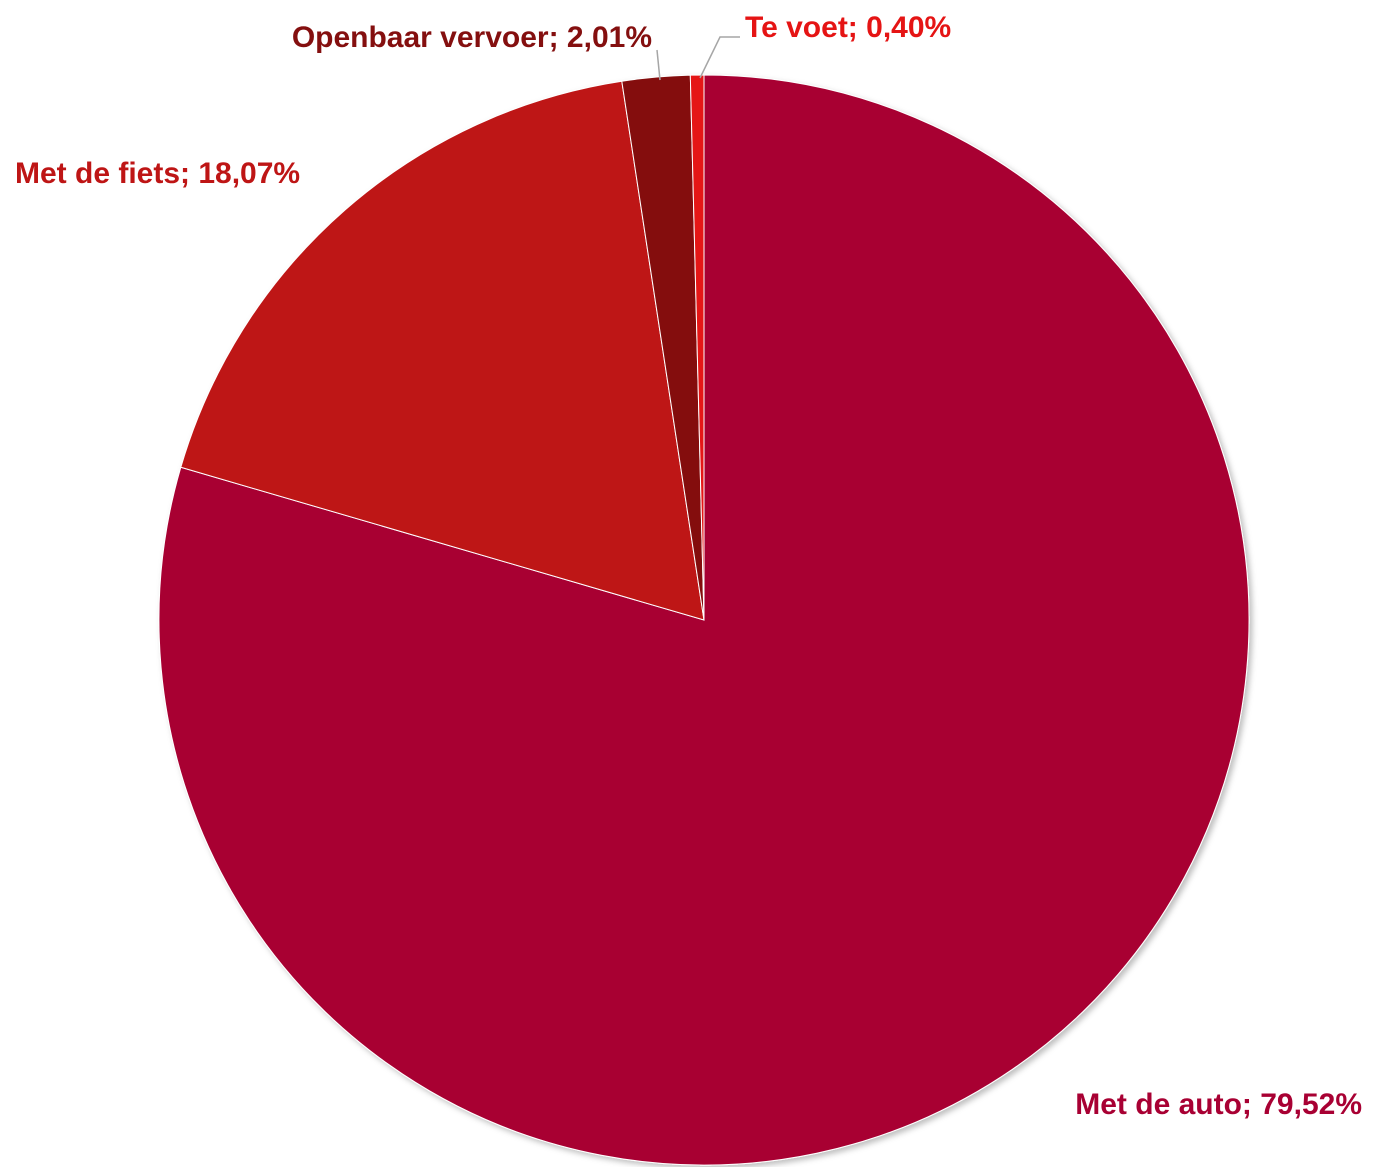 The width and height of the screenshot is (1374, 1167). Describe the element at coordinates (698, 58) in the screenshot. I see `leader-lines` at that location.